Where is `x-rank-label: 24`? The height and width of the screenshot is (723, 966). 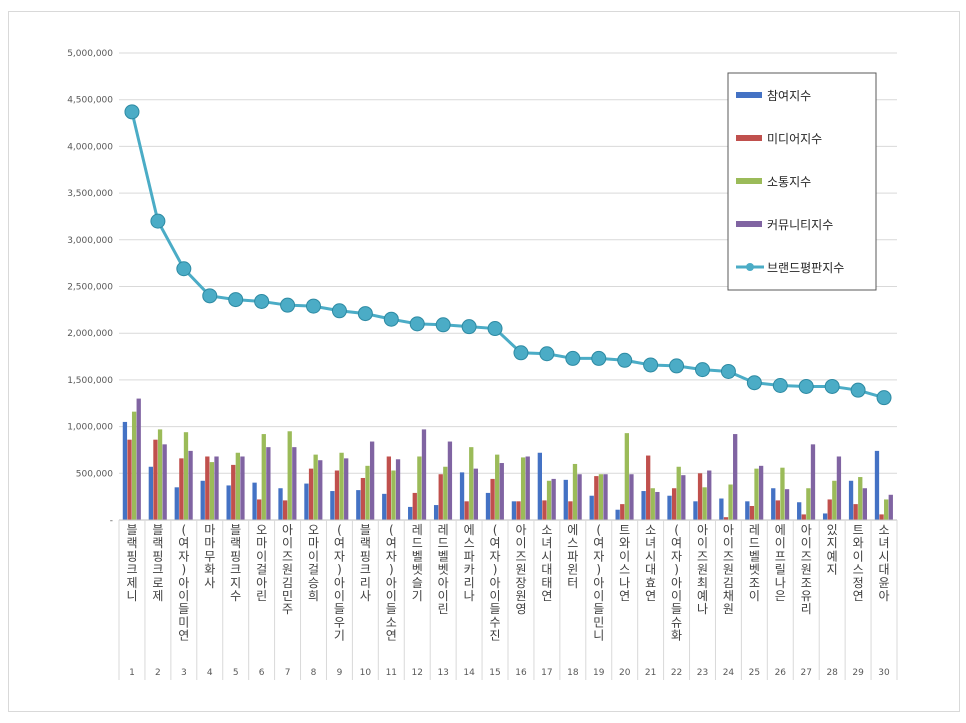 x-rank-label: 24 is located at coordinates (729, 673).